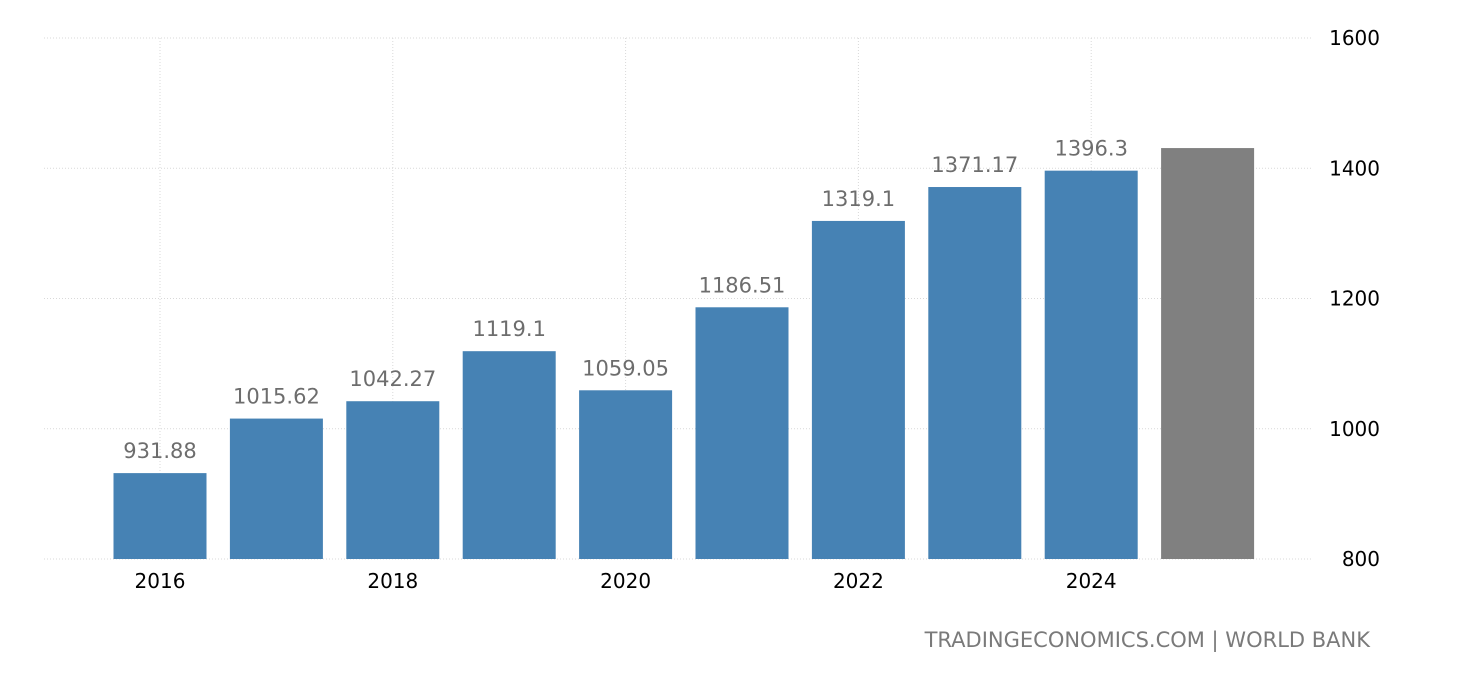  Describe the element at coordinates (1091, 581) in the screenshot. I see `x-tick-label: 2024` at that location.